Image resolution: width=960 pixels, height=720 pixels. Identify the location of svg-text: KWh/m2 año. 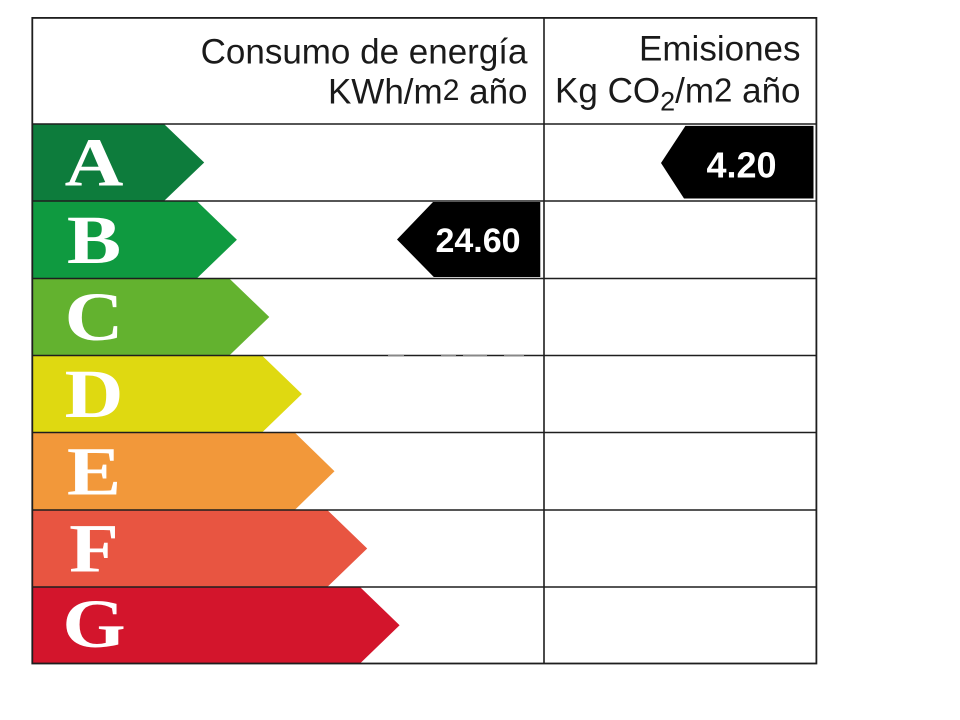
(428, 92).